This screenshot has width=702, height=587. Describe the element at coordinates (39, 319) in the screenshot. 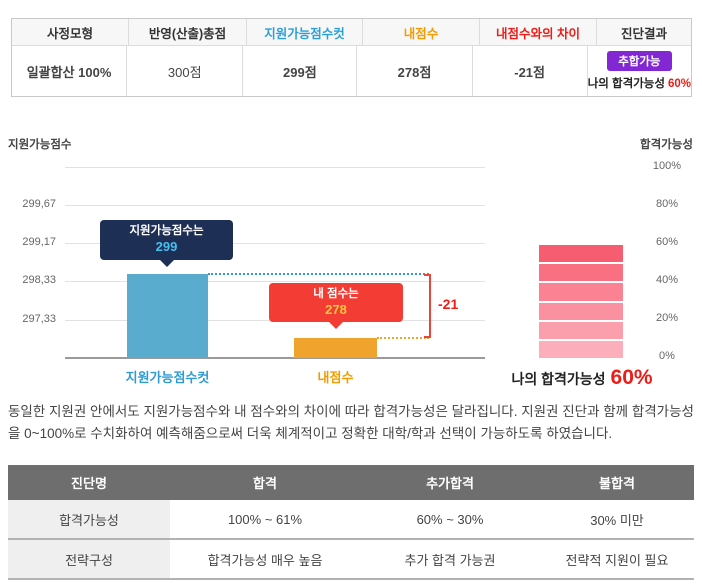

I see `y-tick-label: 297,33` at that location.